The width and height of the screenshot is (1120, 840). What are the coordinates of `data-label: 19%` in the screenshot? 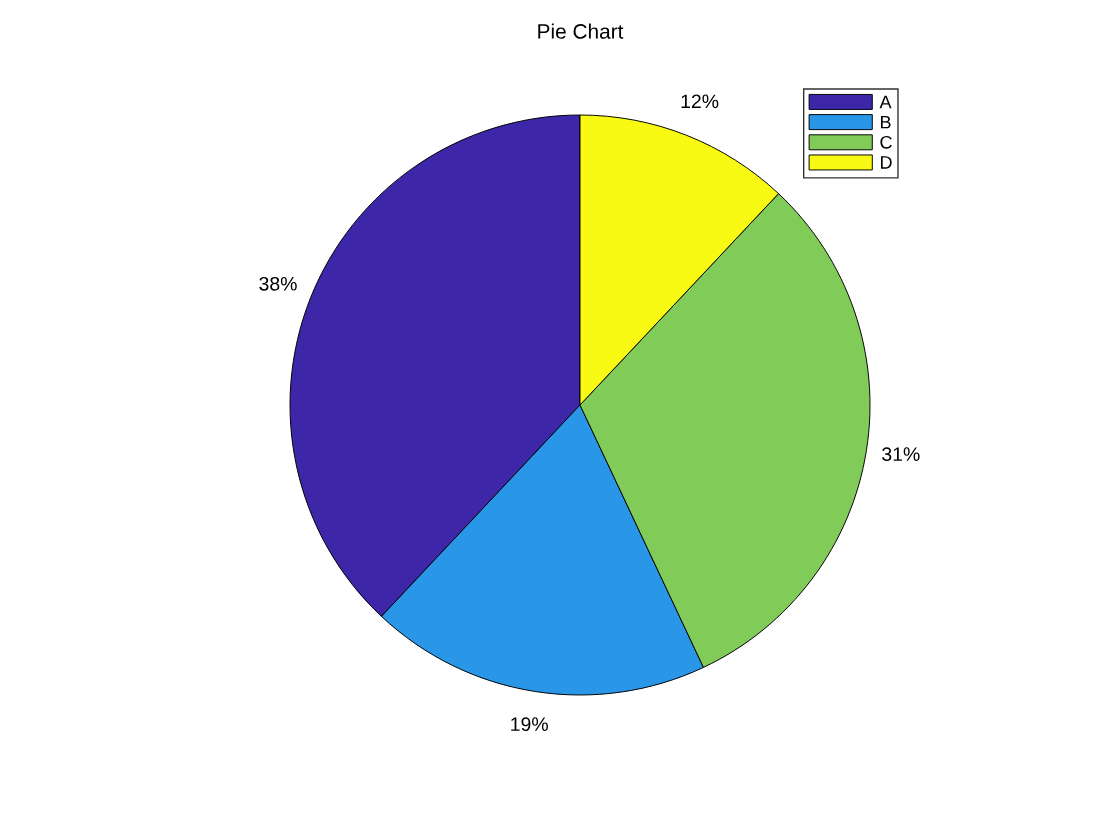 It's located at (529, 724).